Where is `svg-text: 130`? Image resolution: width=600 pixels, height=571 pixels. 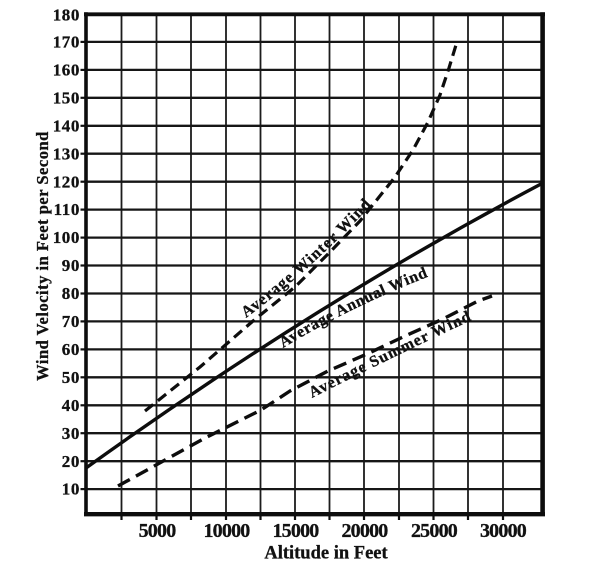 svg-text: 130 is located at coordinates (66, 153).